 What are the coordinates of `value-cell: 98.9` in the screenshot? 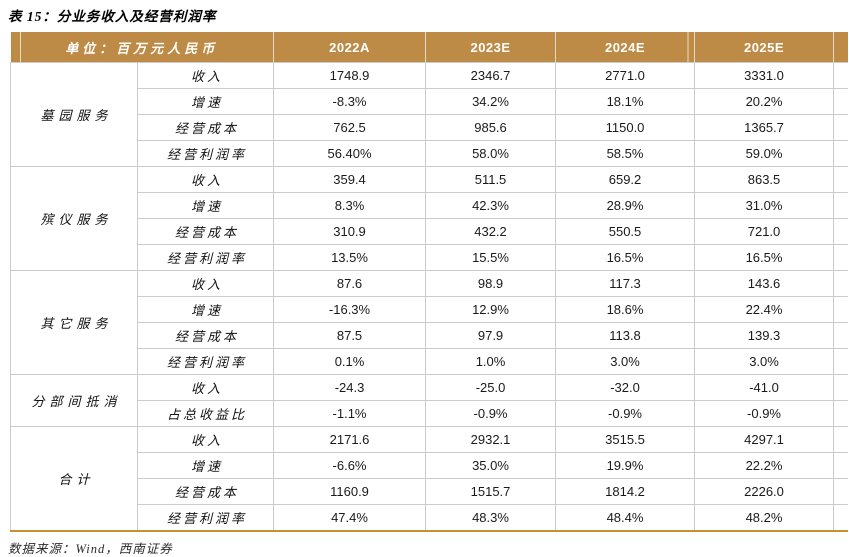 It's located at (491, 283).